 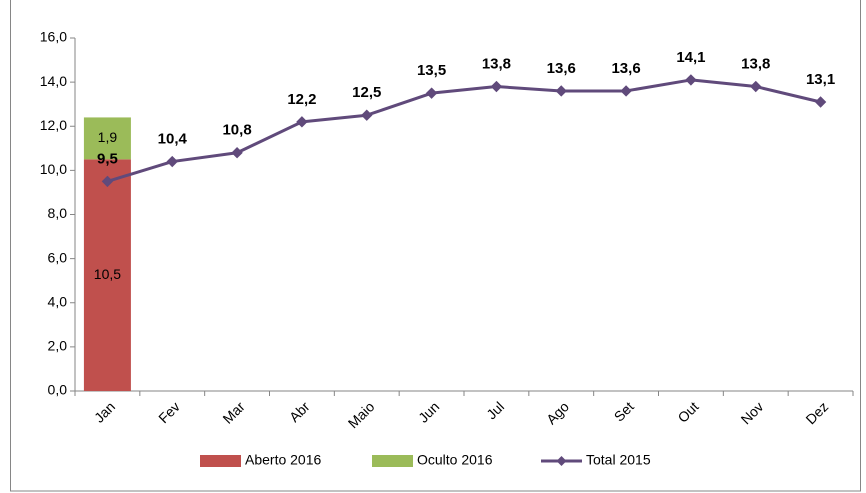 I want to click on data-label: 13,5, so click(x=431, y=70).